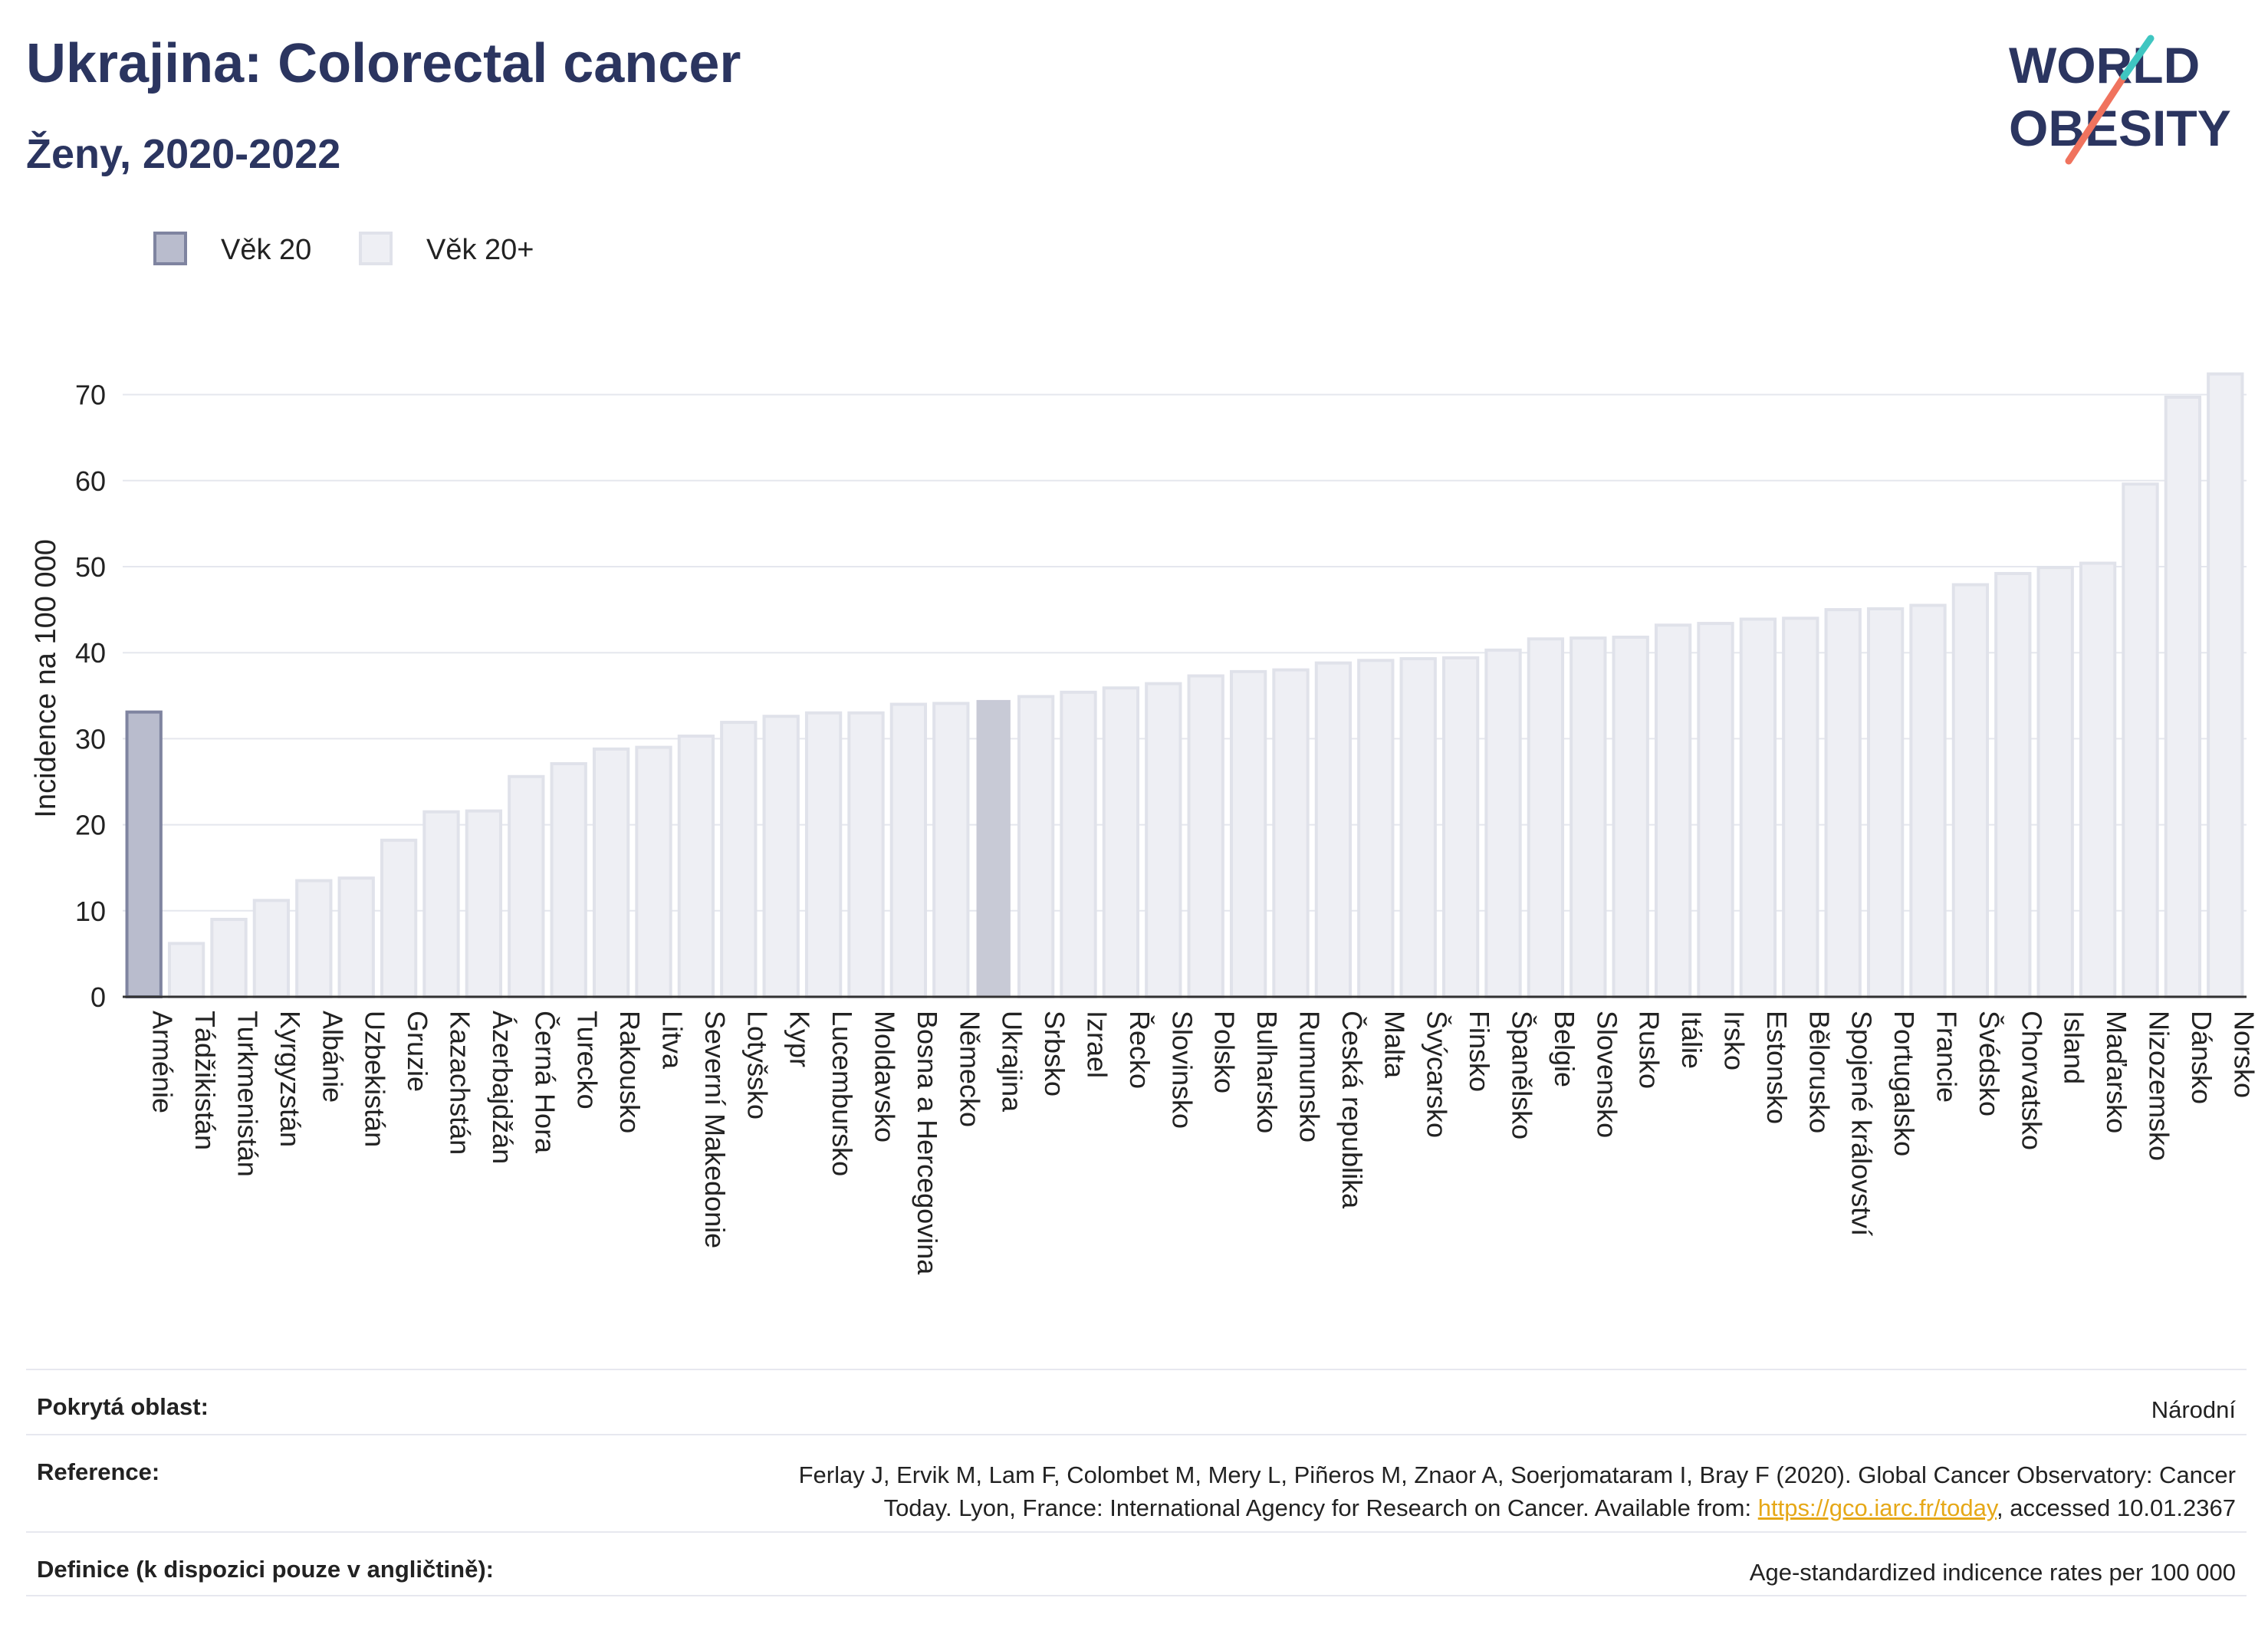 The width and height of the screenshot is (2268, 1634). I want to click on x-tick-label: Maďarsko, so click(2116, 1072).